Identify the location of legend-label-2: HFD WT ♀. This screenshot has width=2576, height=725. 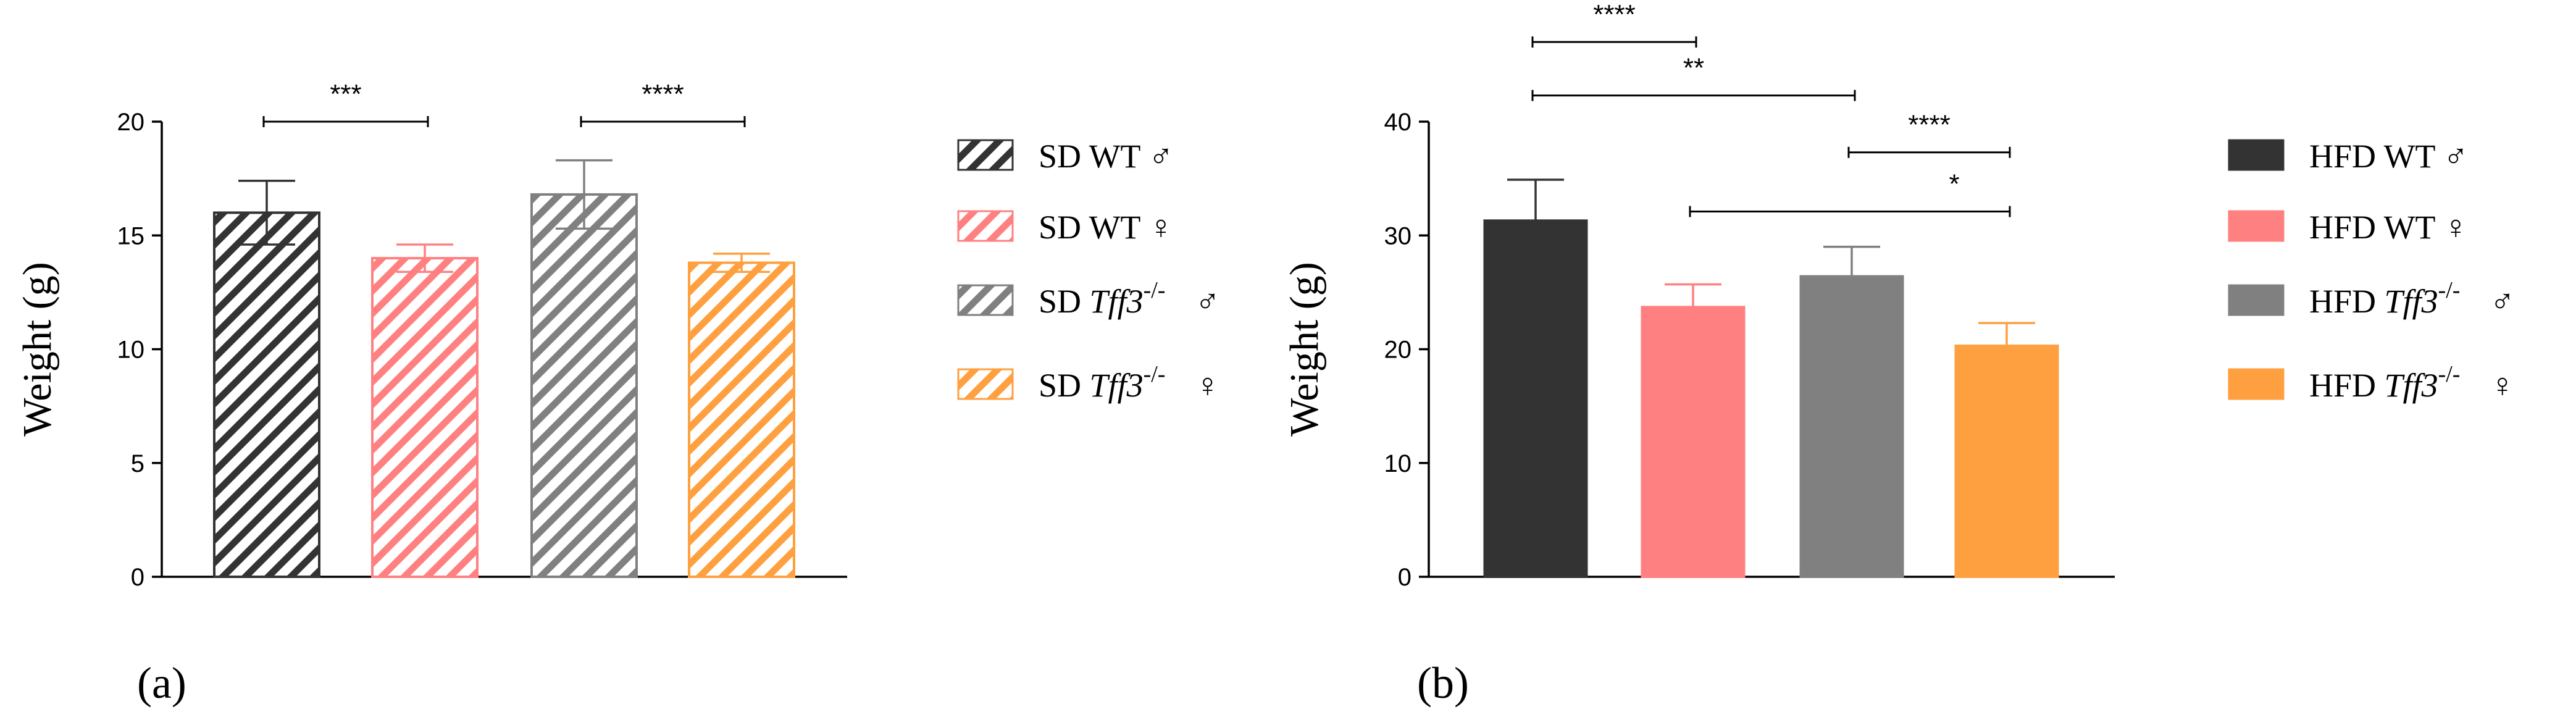
(2389, 227).